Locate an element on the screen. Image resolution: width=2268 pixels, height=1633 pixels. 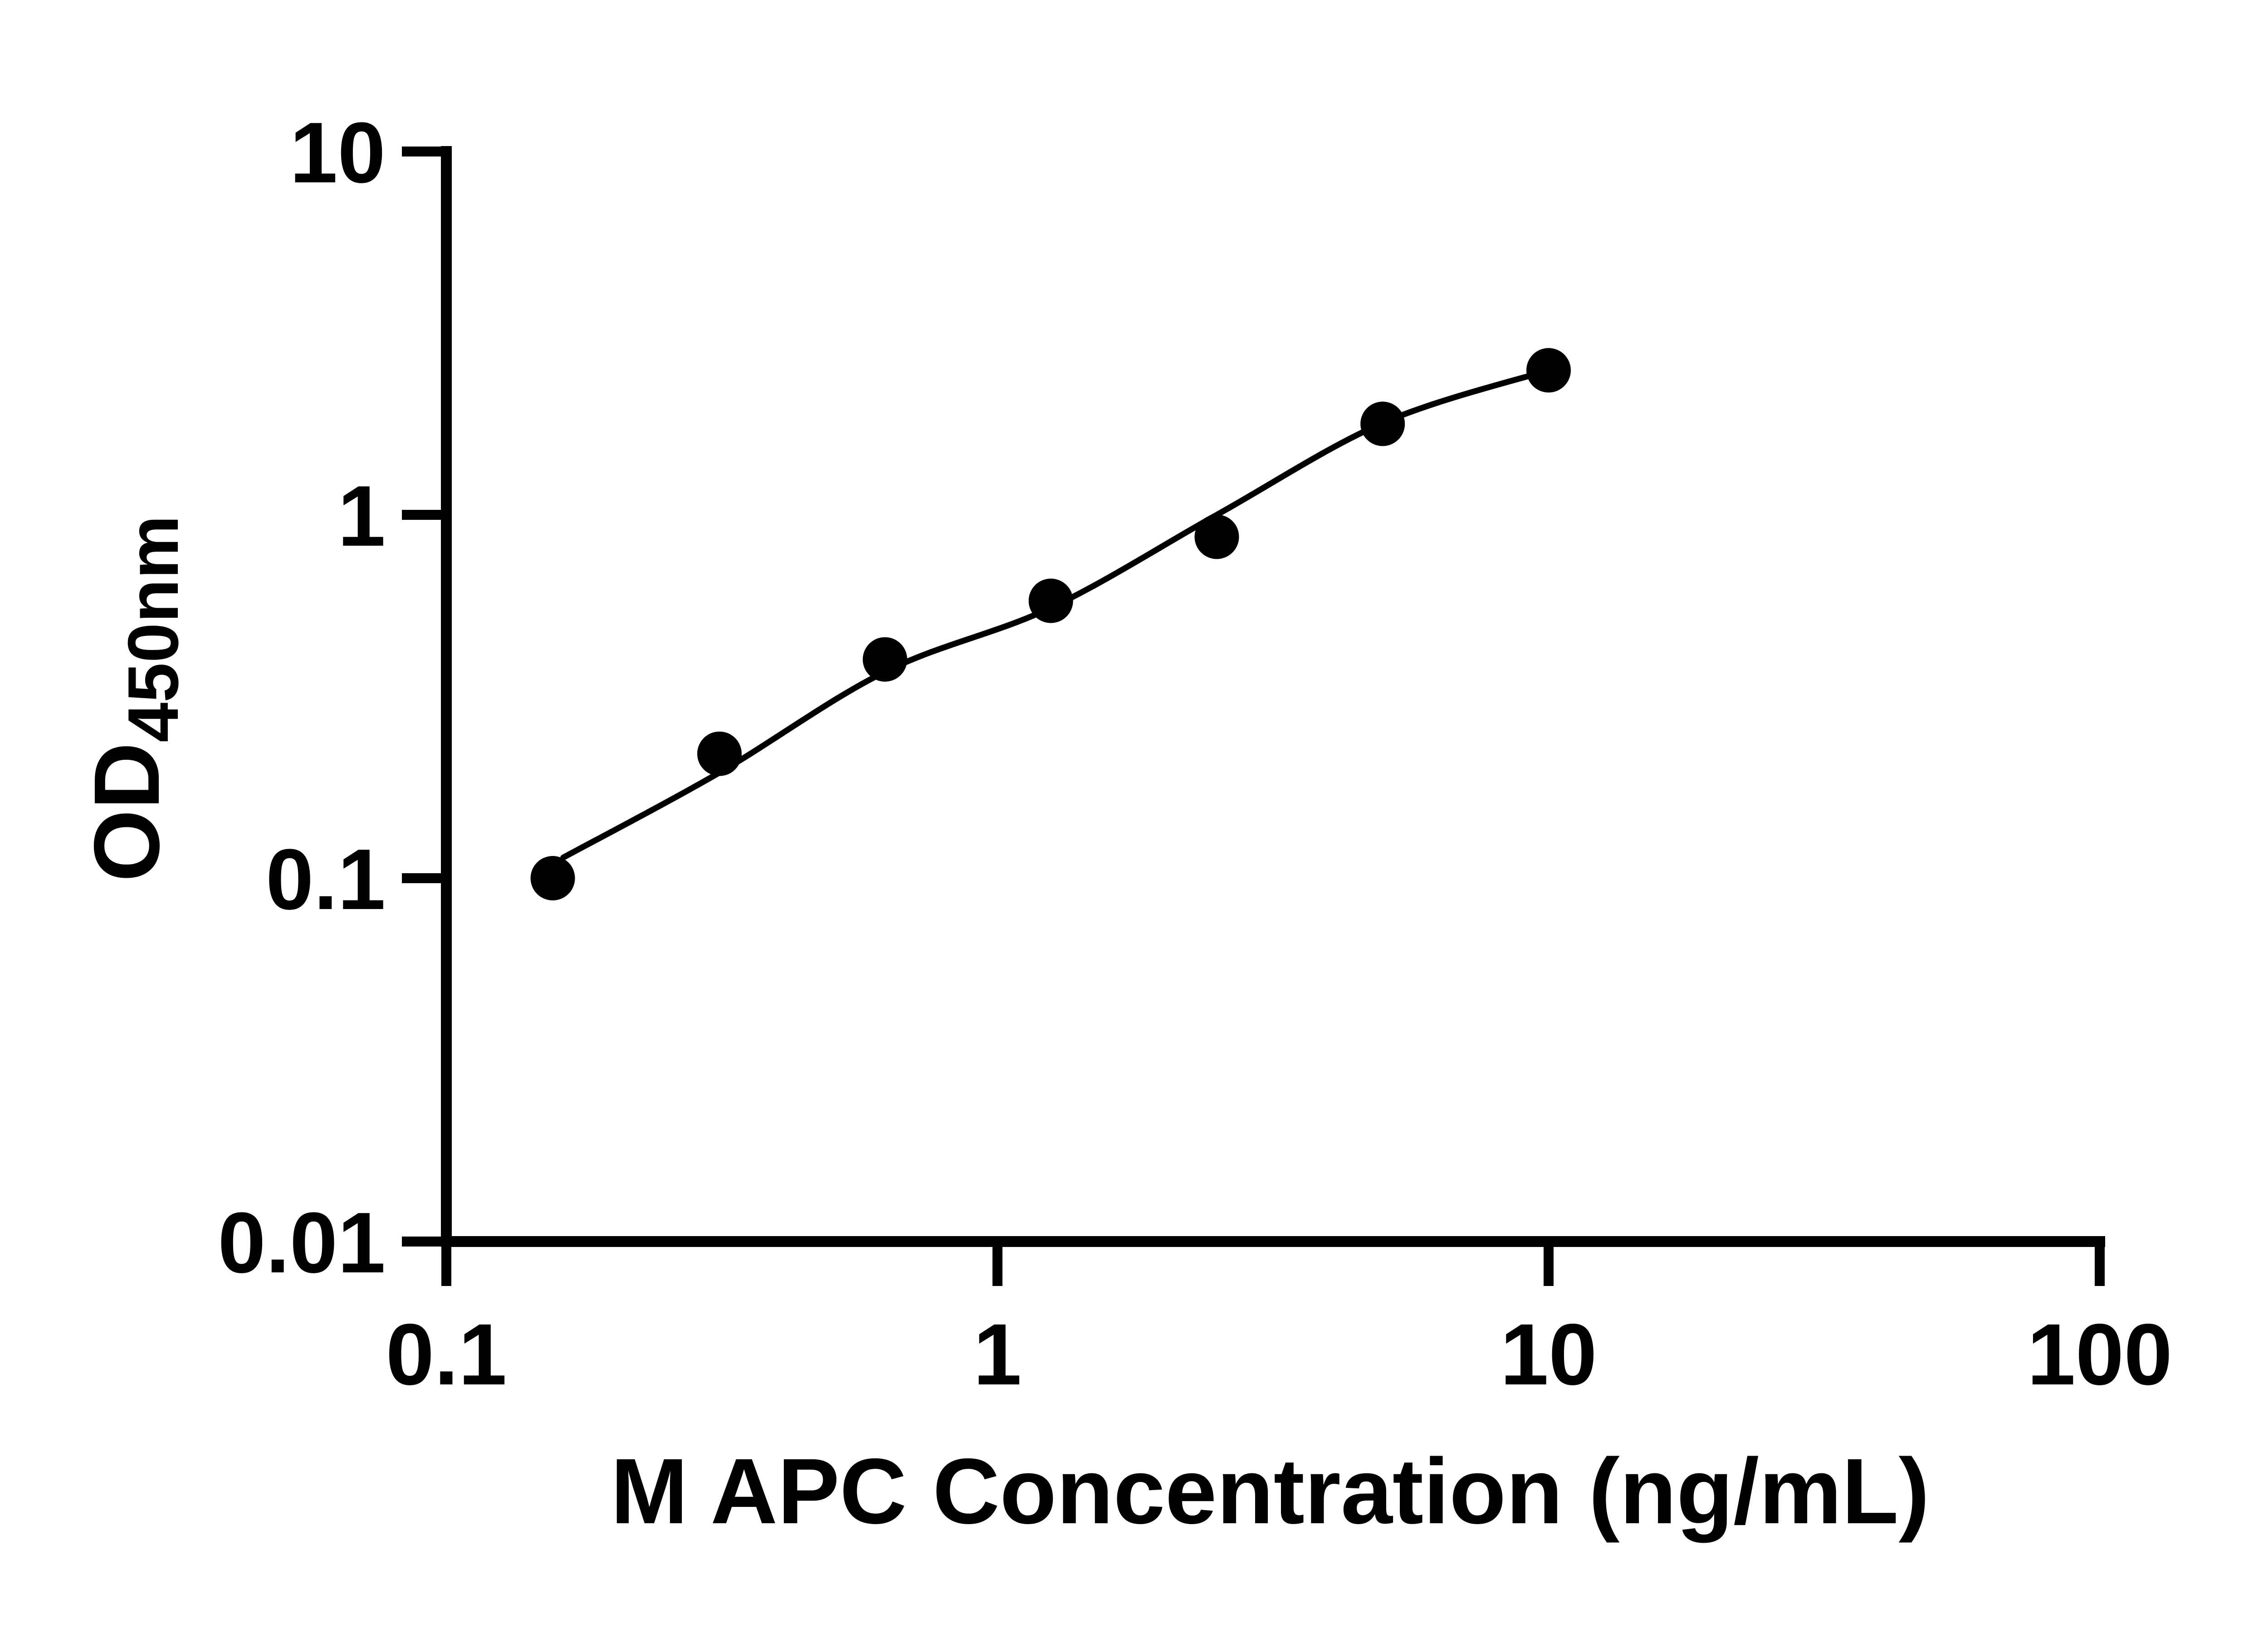
x-axis-title: M APC Concentration (ng/mL) is located at coordinates (1270, 1491).